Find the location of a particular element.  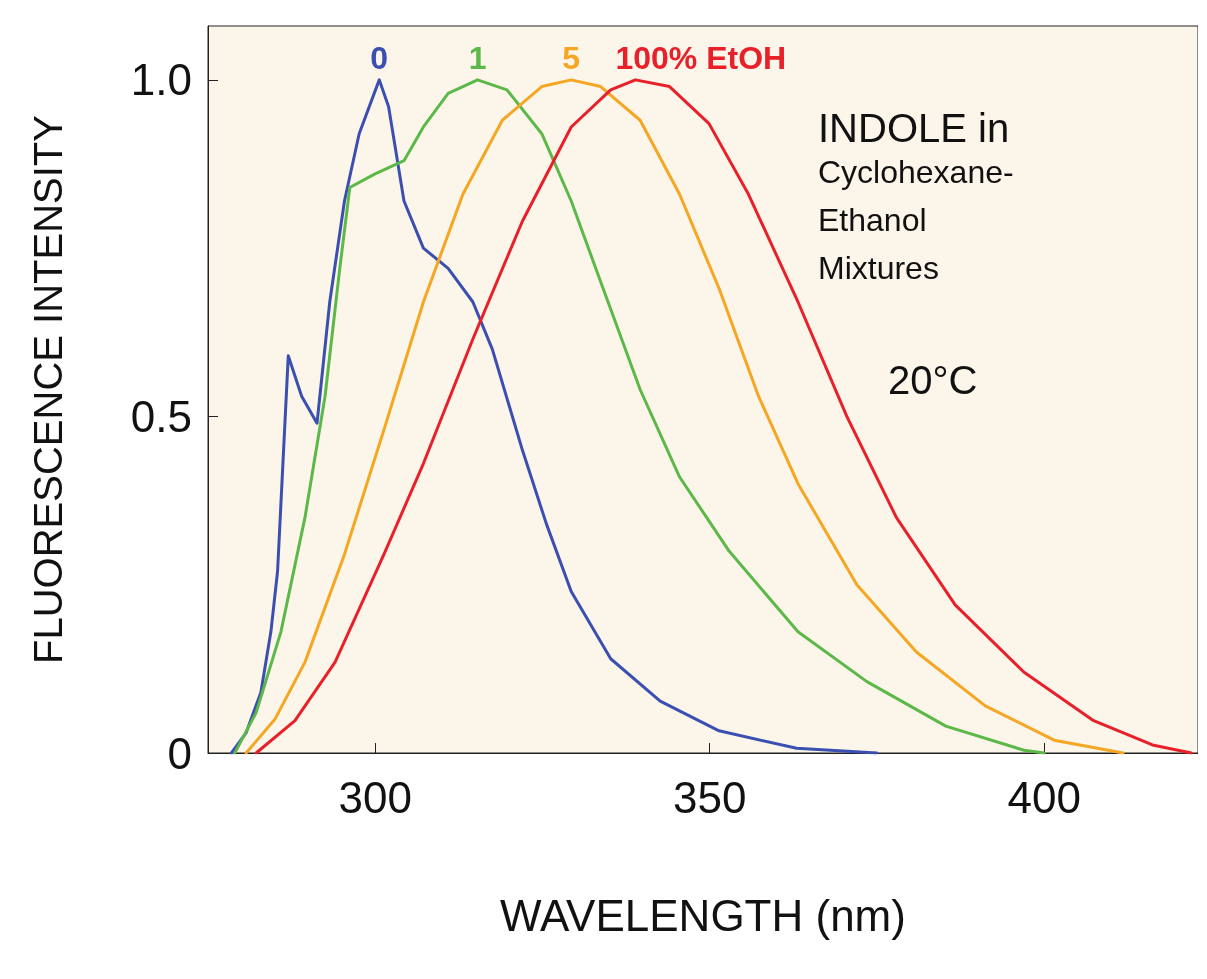

series-label: 0 is located at coordinates (379, 57).